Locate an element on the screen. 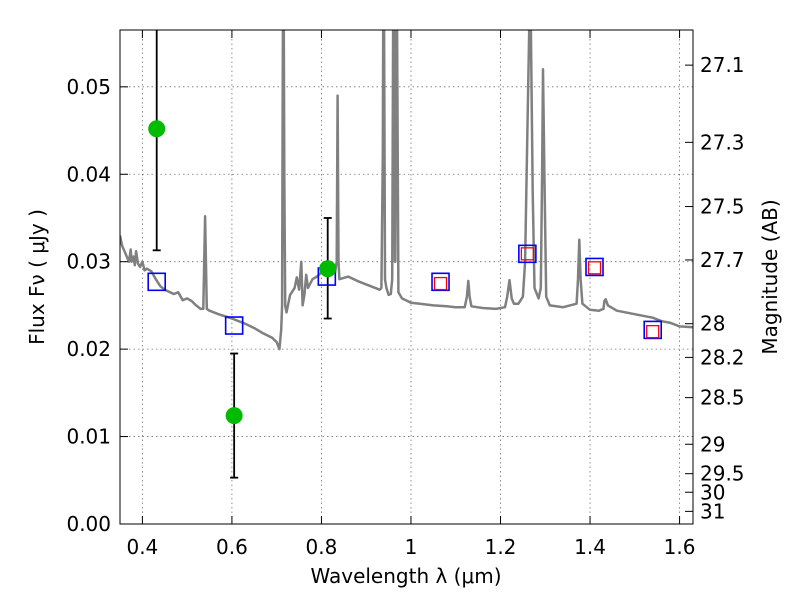 The width and height of the screenshot is (800, 600). mag-tick-label: 29.5 is located at coordinates (722, 474).